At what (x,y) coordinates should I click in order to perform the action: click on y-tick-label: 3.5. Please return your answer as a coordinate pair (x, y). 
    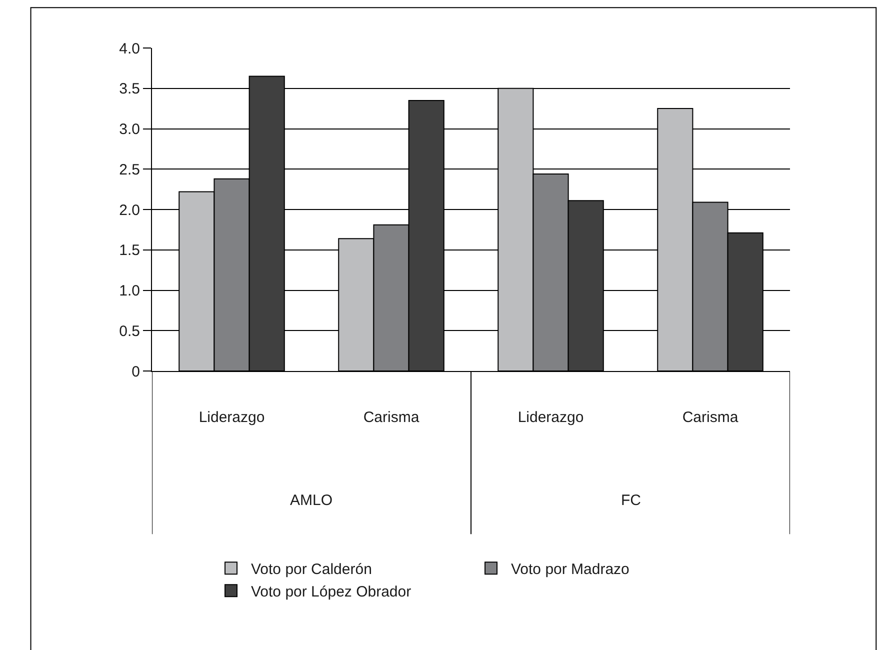
    Looking at the image, I should click on (129, 89).